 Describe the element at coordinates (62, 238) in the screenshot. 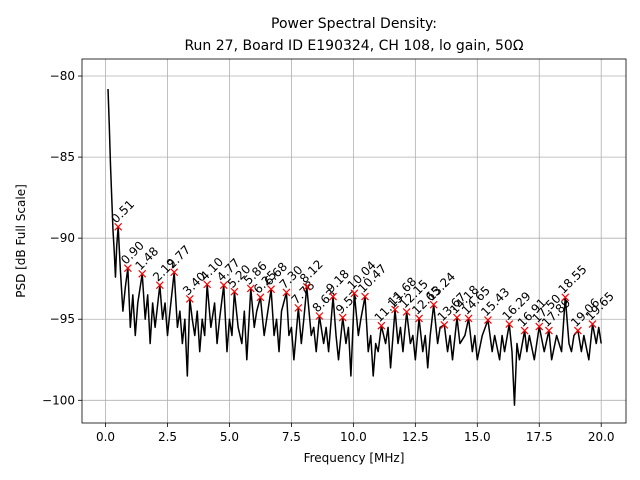

I see `y-tick-label: −90` at that location.